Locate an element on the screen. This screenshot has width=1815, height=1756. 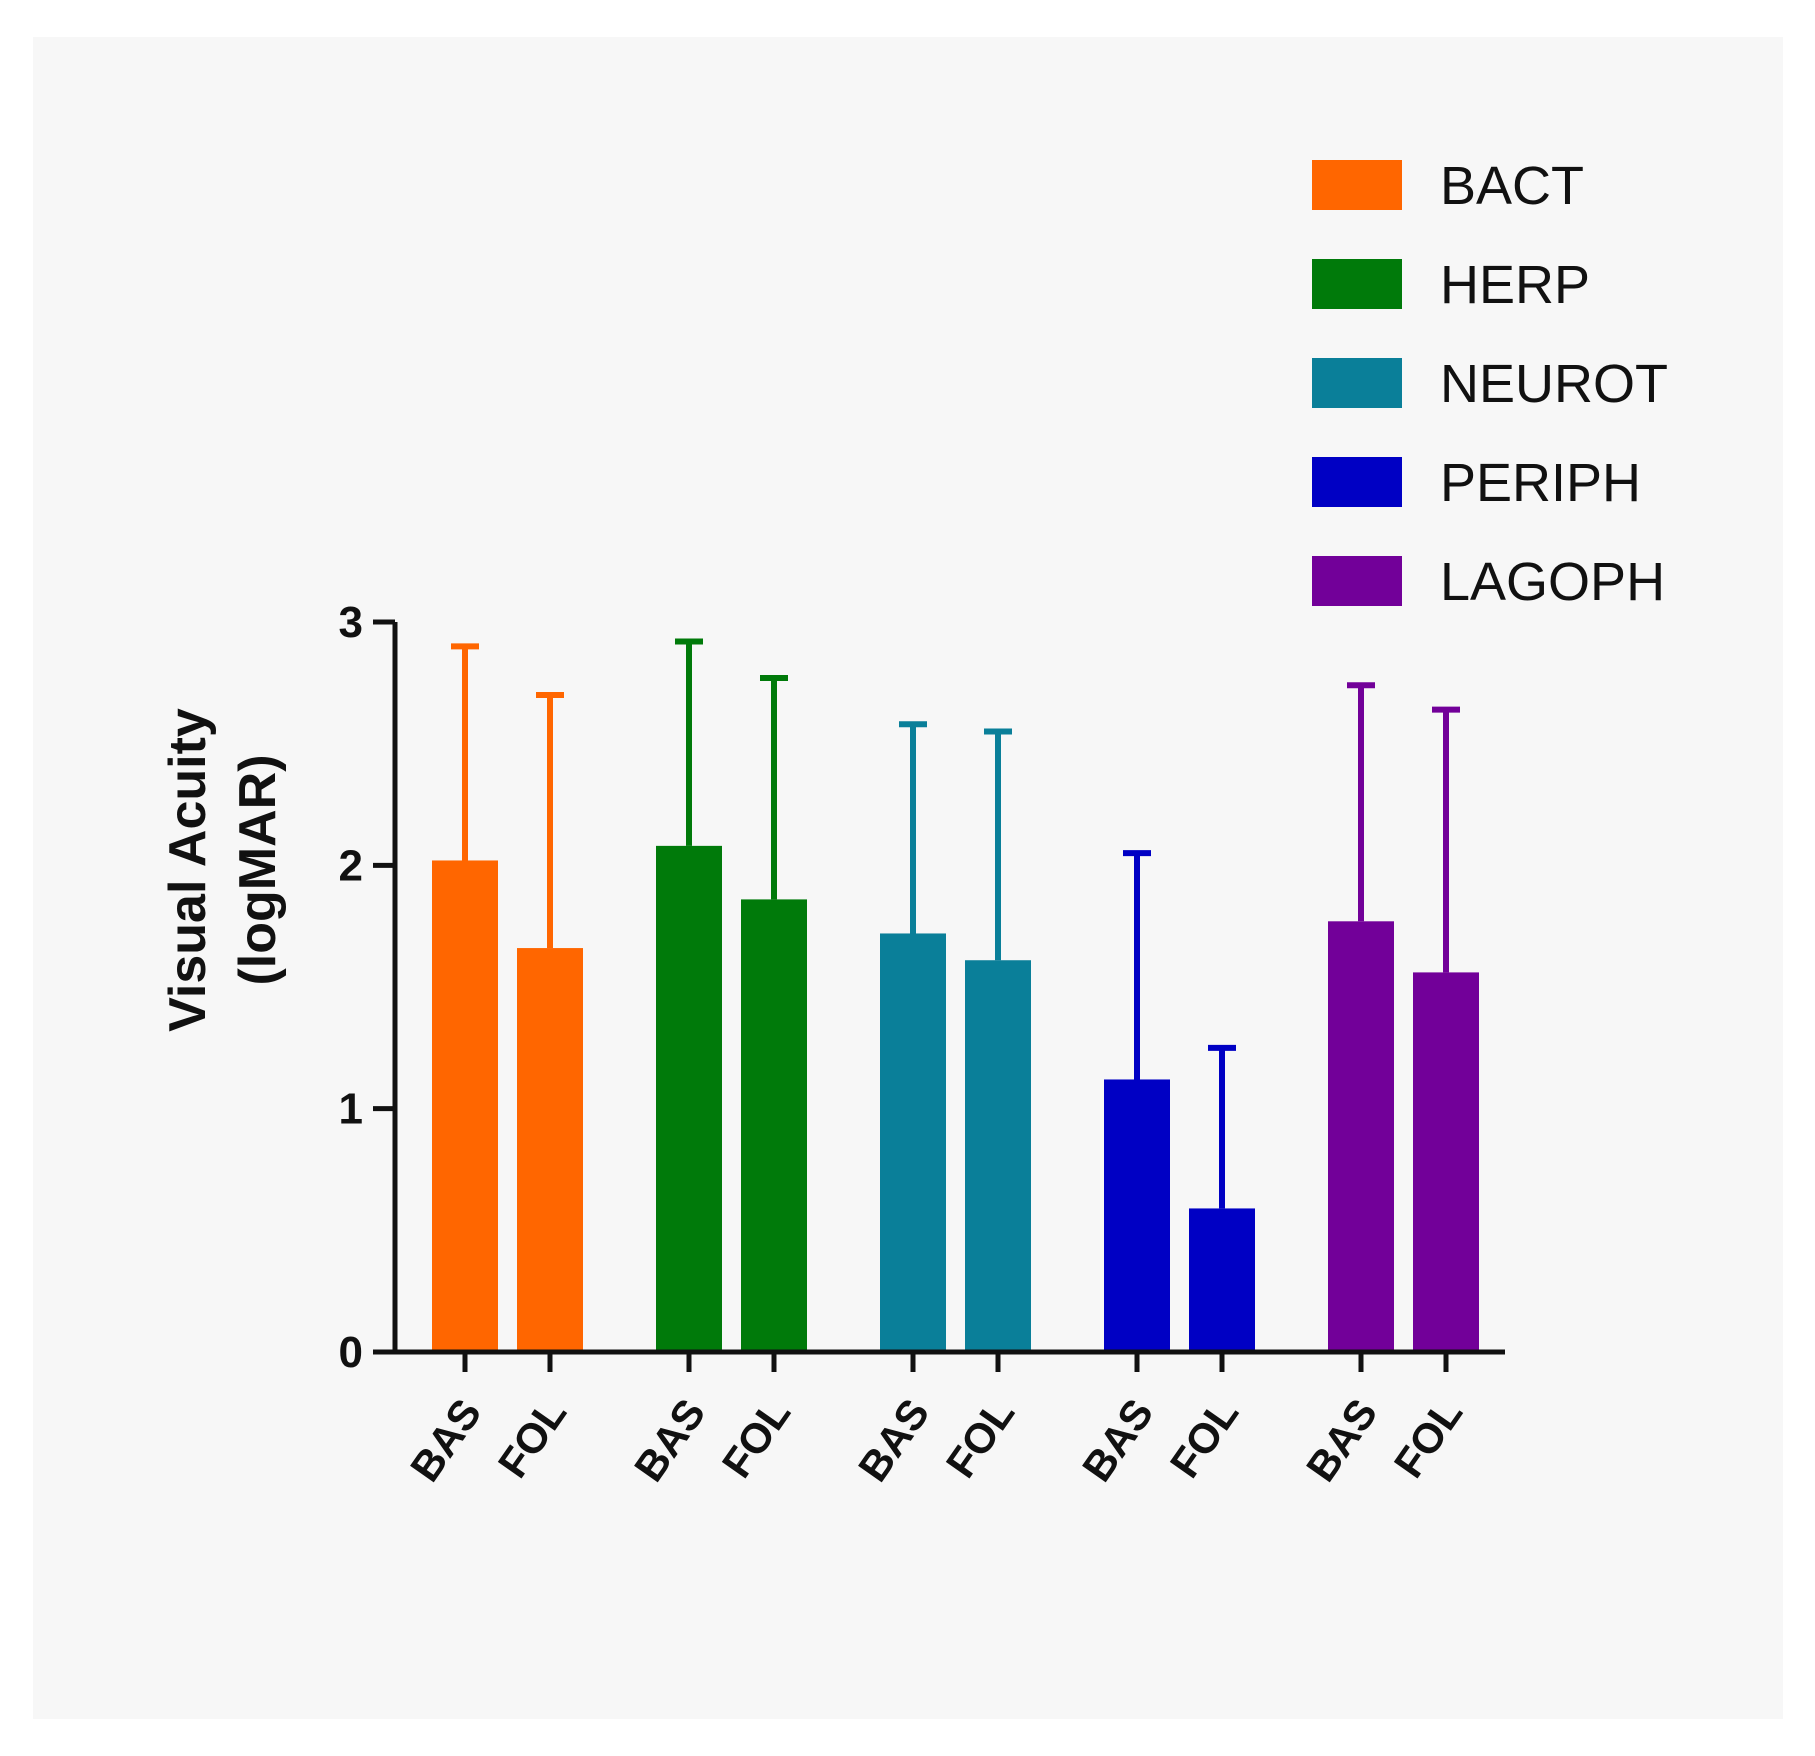
bar-lagoph-bas is located at coordinates (1361, 1136).